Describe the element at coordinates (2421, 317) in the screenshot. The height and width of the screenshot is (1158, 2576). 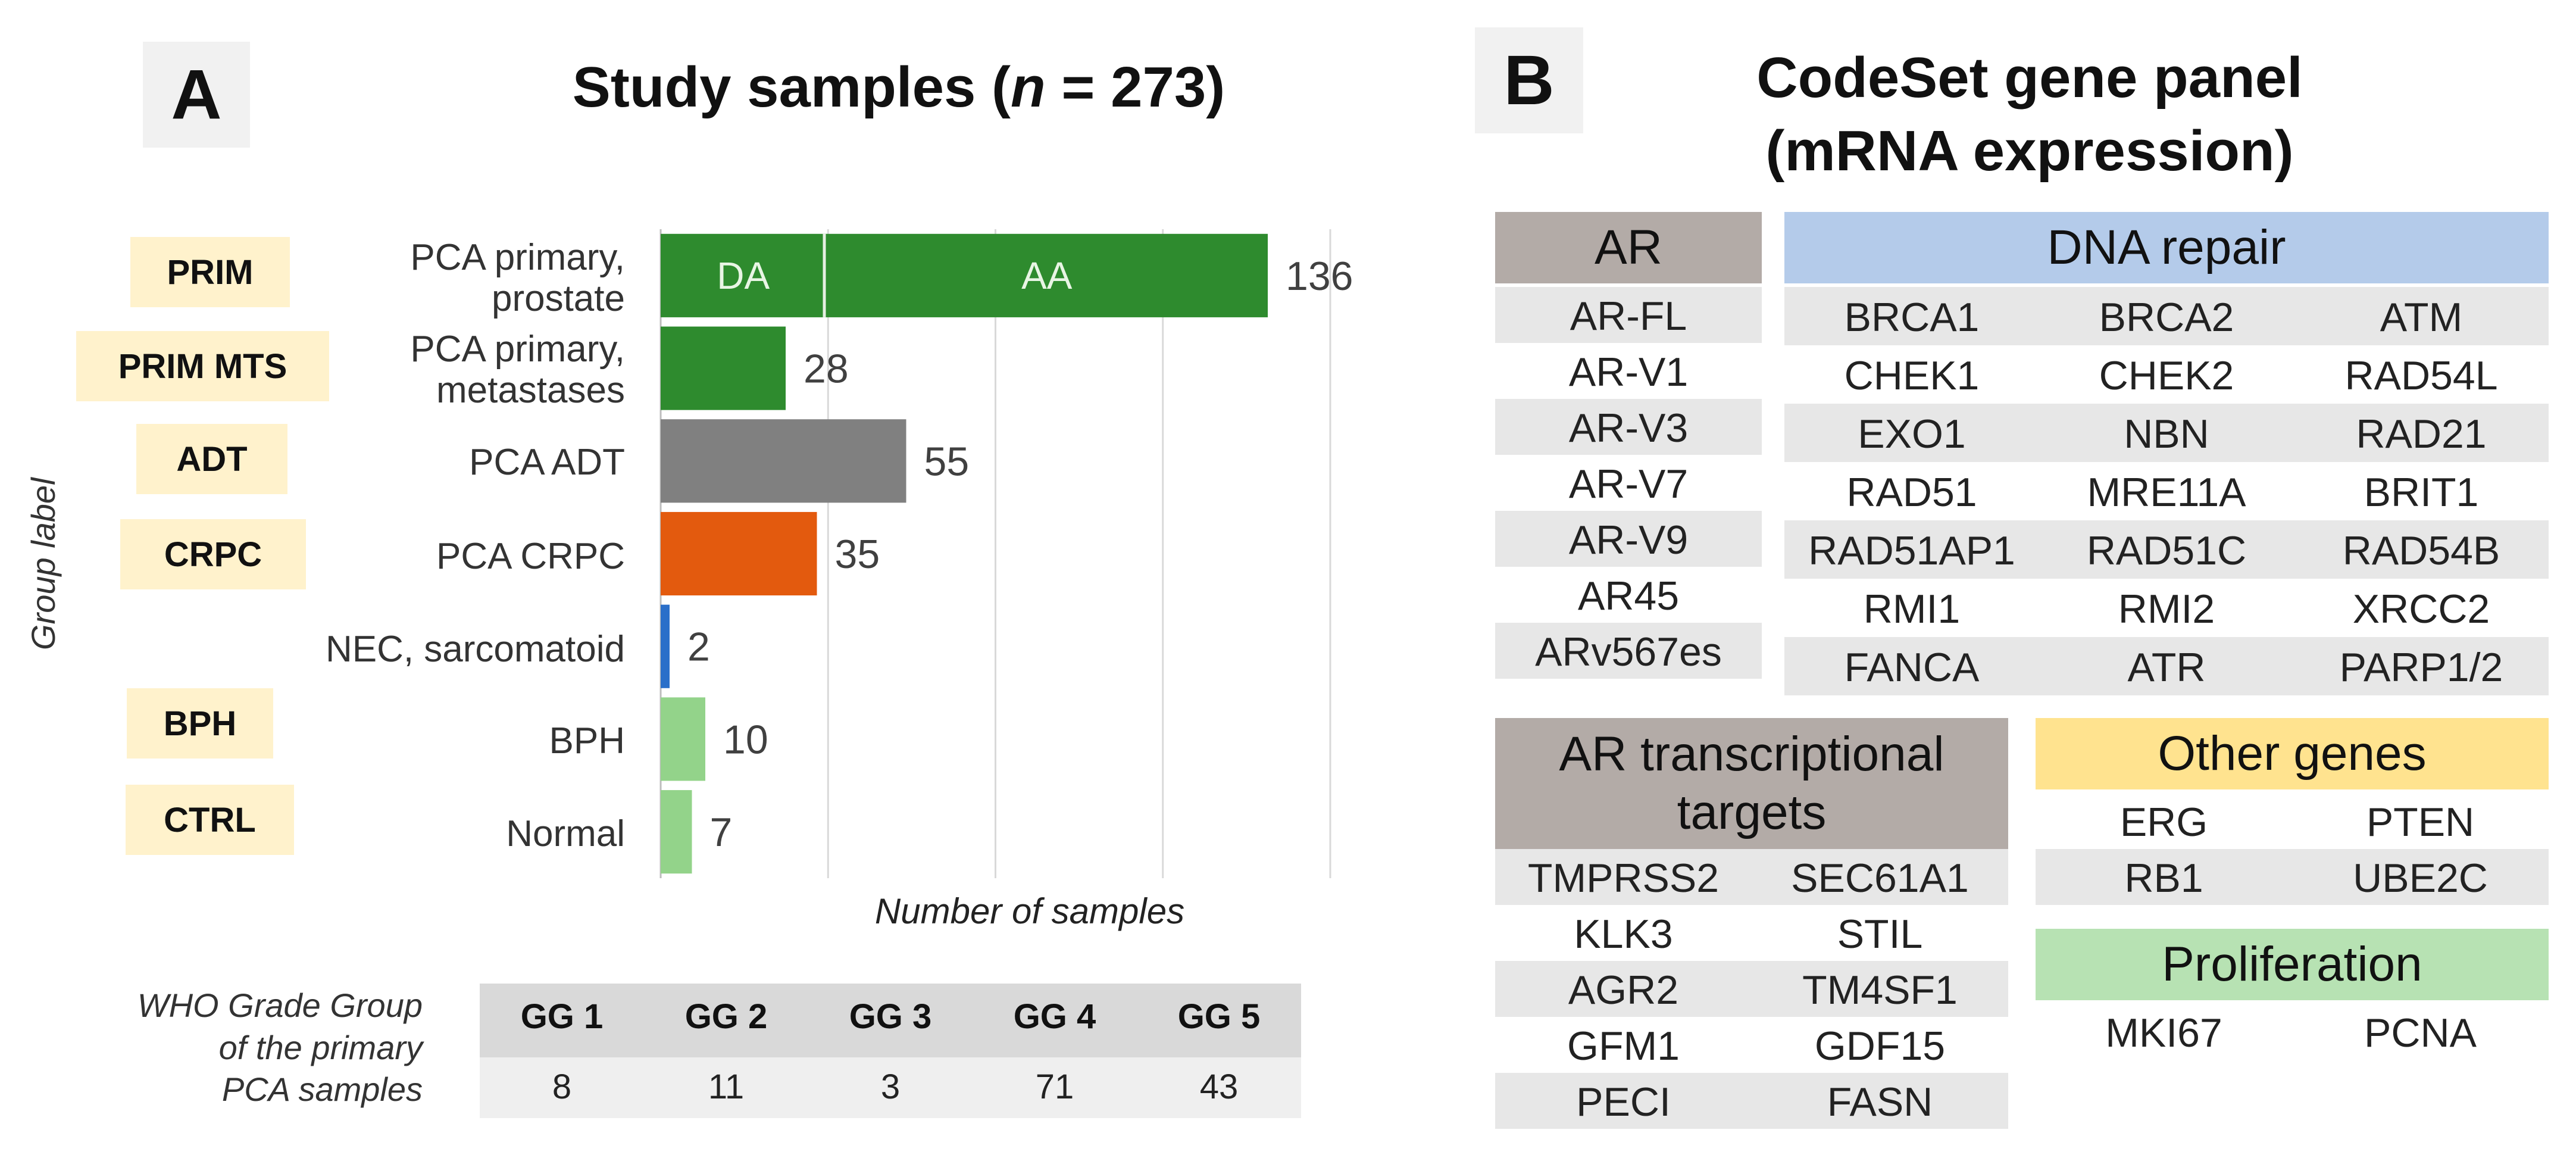
I see `dna-repair-gene: ATM` at that location.